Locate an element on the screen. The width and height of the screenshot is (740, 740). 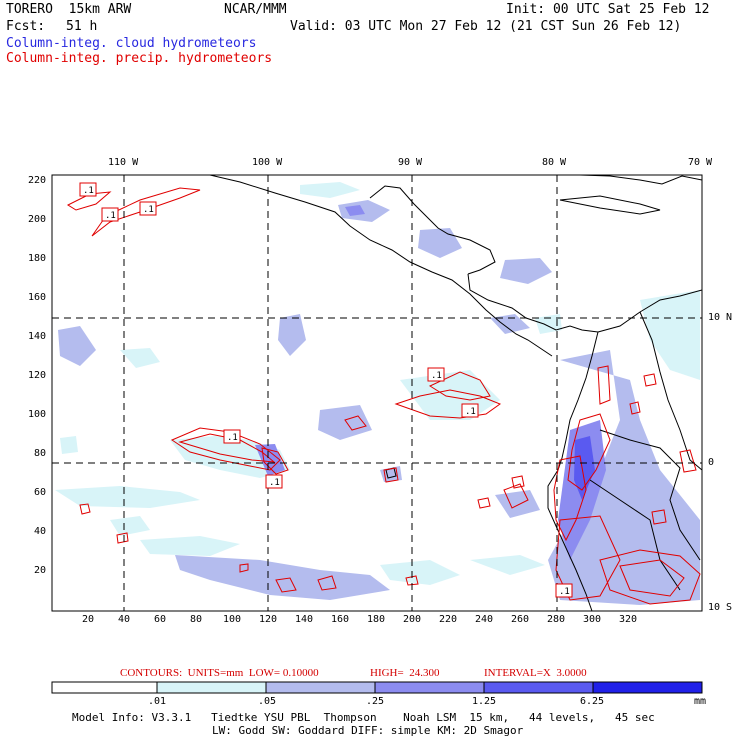
andes-border is located at coordinates (670, 391).